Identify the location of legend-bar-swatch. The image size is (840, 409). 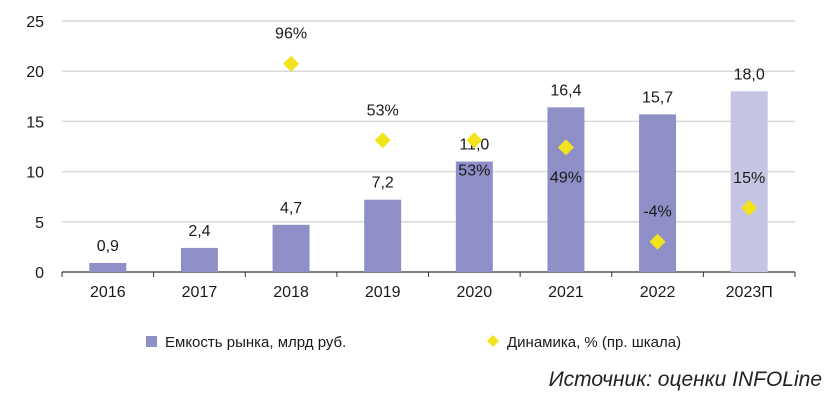
(151, 341).